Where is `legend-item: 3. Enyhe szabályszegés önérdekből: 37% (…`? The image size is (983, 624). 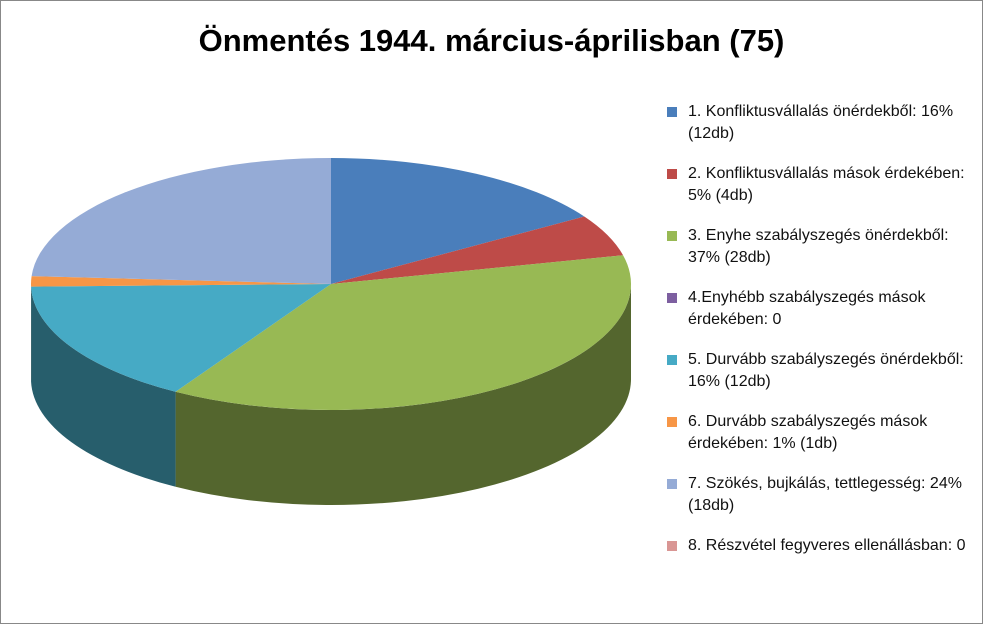 legend-item: 3. Enyhe szabályszegés önérdekből: 37% (… is located at coordinates (817, 256).